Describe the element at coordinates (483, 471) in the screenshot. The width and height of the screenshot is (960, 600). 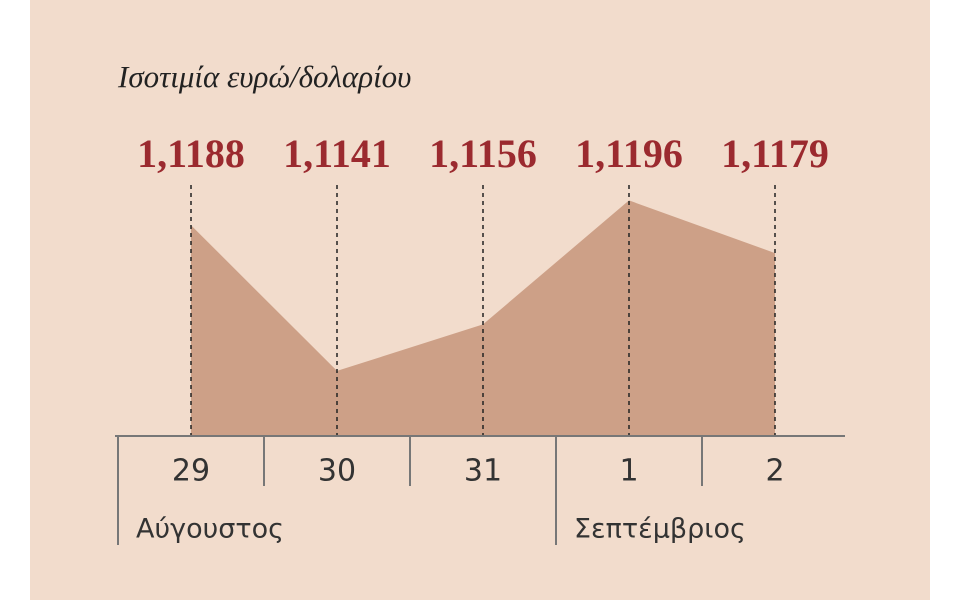
I see `x-tick-label: 31` at that location.